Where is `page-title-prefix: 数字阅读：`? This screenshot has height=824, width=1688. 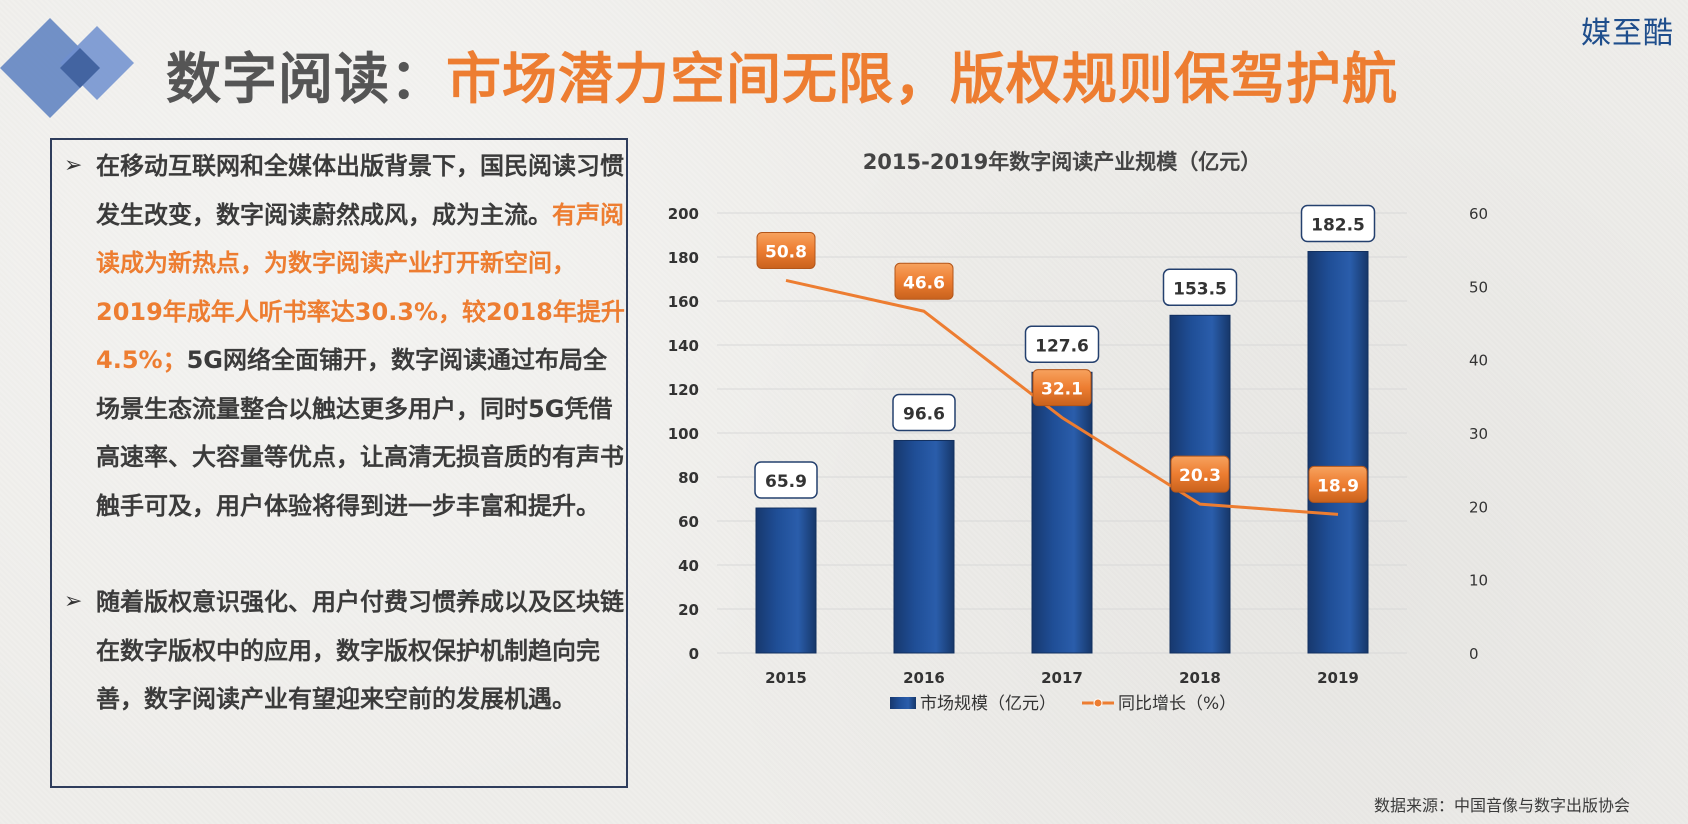
page-title-prefix: 数字阅读： is located at coordinates (306, 79).